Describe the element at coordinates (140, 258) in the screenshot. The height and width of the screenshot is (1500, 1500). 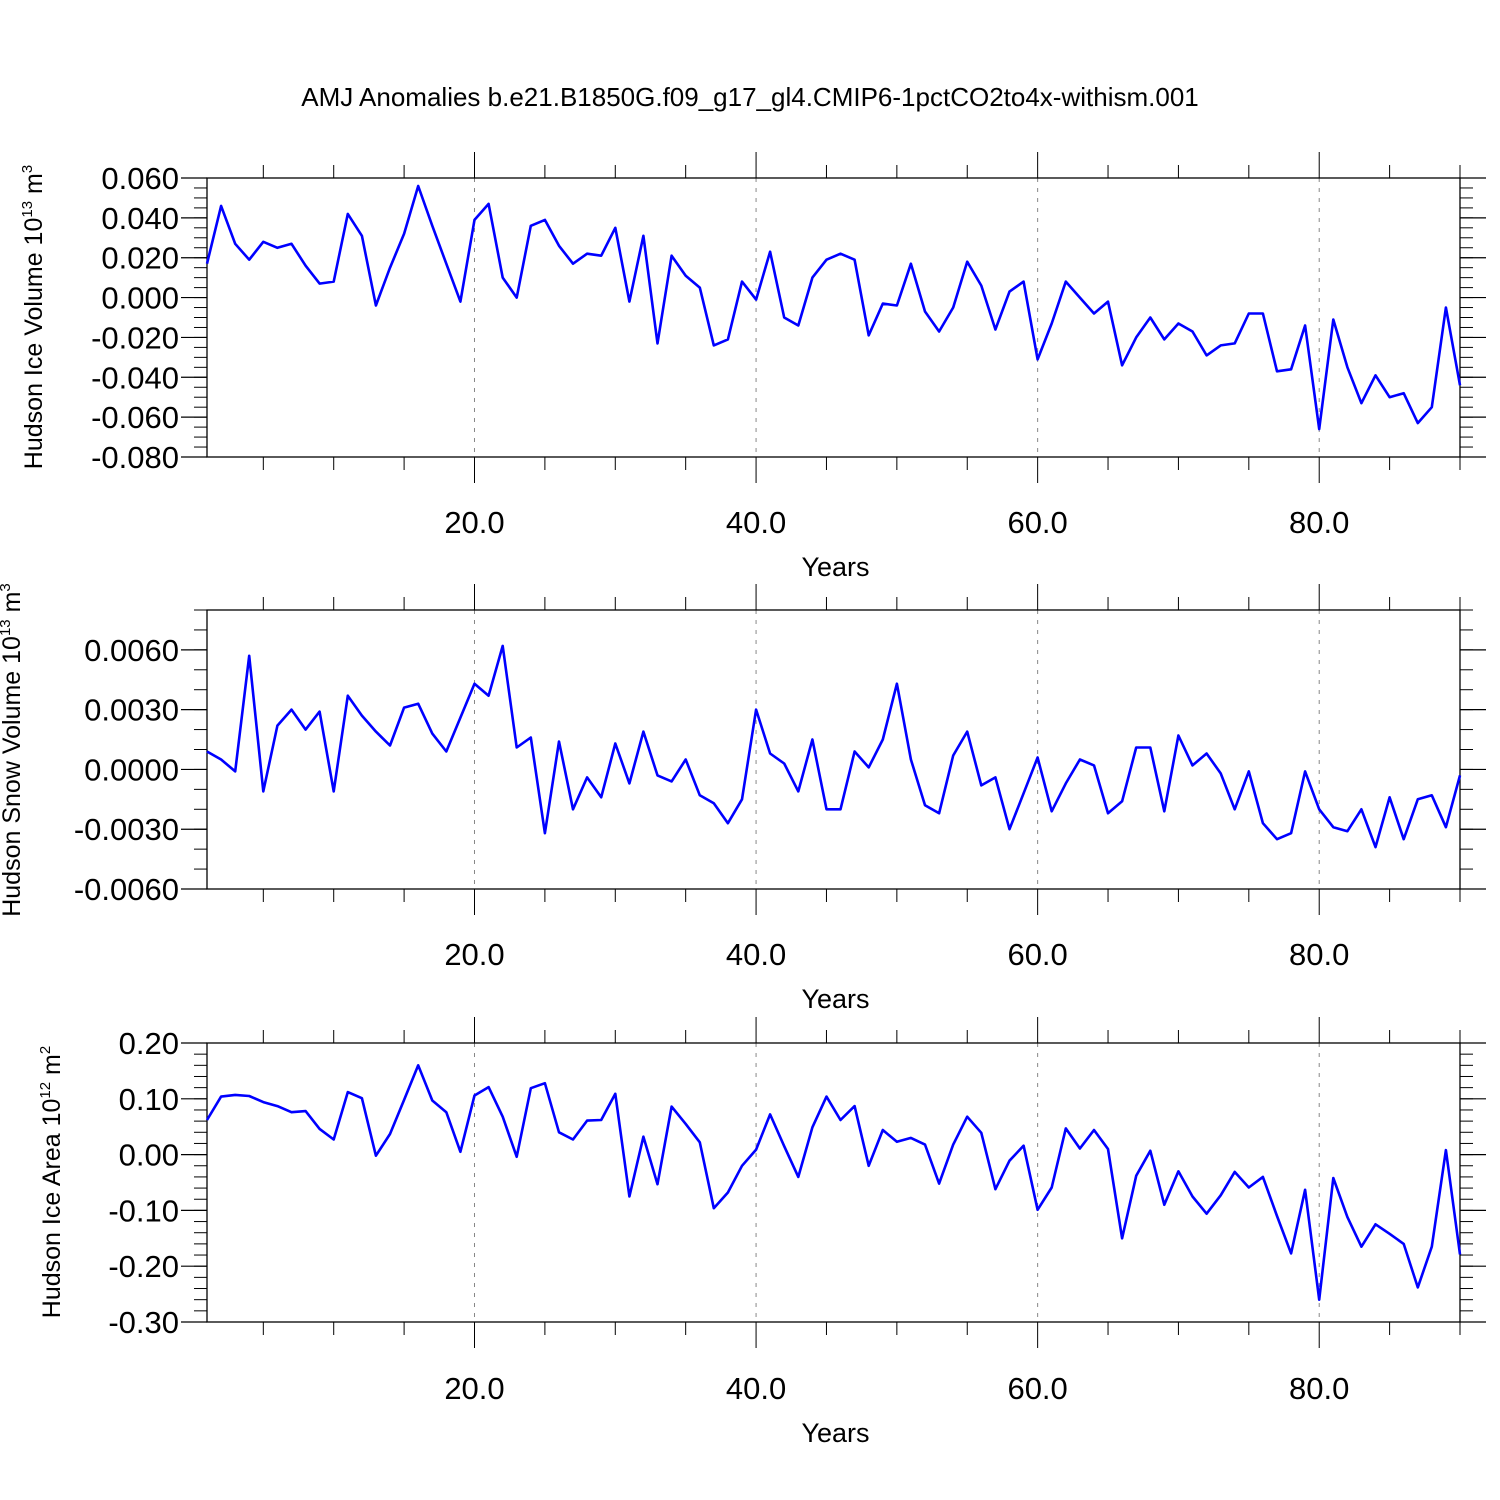
I see `y-tick-label: 0.020` at that location.